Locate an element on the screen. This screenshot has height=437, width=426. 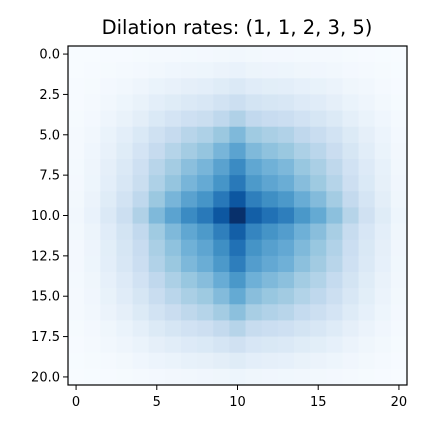
y-tick-label: 2.5 is located at coordinates (49, 95).